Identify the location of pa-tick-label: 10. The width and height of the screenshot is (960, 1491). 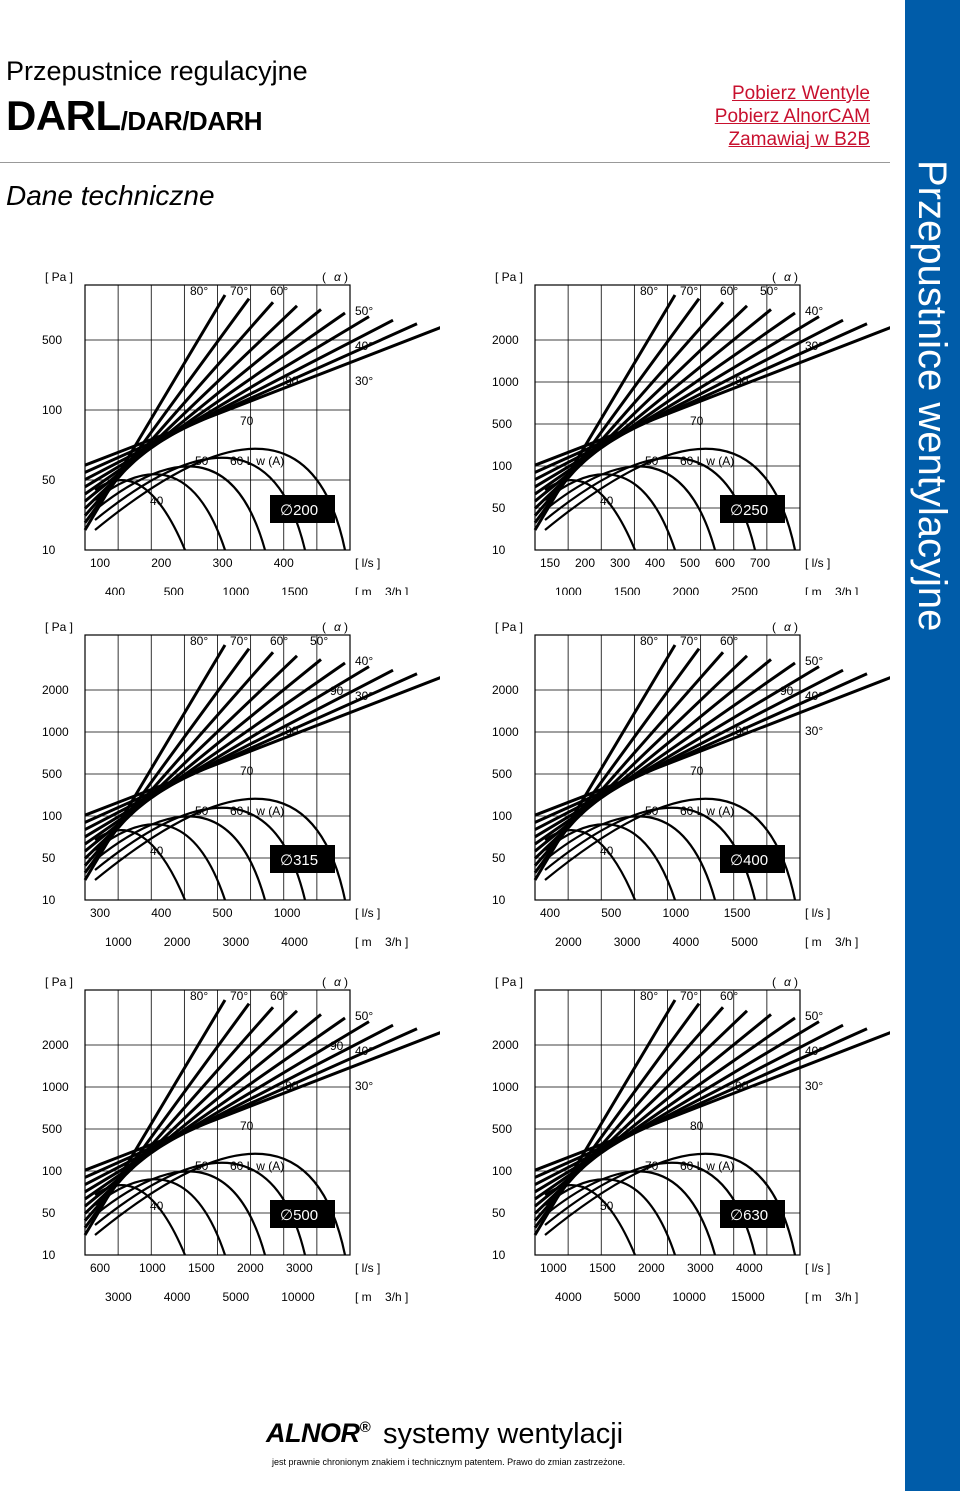
(49, 900).